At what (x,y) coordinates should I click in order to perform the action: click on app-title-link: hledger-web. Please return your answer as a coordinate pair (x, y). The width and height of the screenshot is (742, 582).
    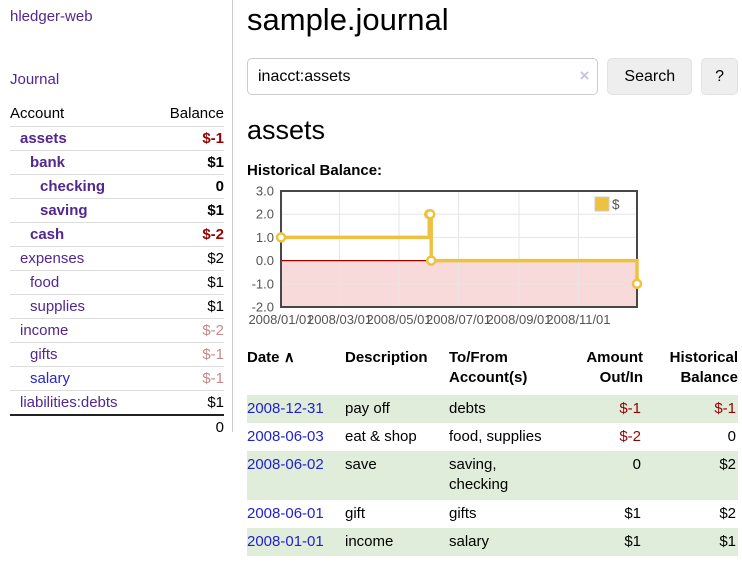
    Looking at the image, I should click on (51, 16).